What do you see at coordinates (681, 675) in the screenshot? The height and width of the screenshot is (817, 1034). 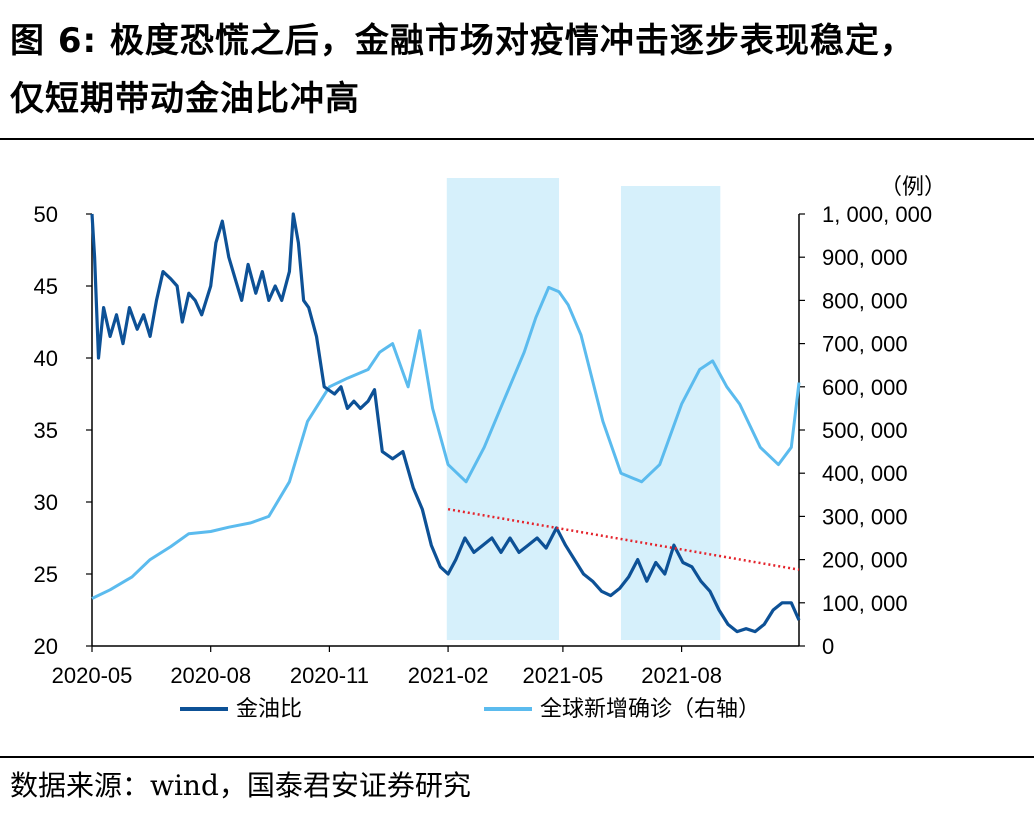 I see `x-tick-label: 2021-08` at bounding box center [681, 675].